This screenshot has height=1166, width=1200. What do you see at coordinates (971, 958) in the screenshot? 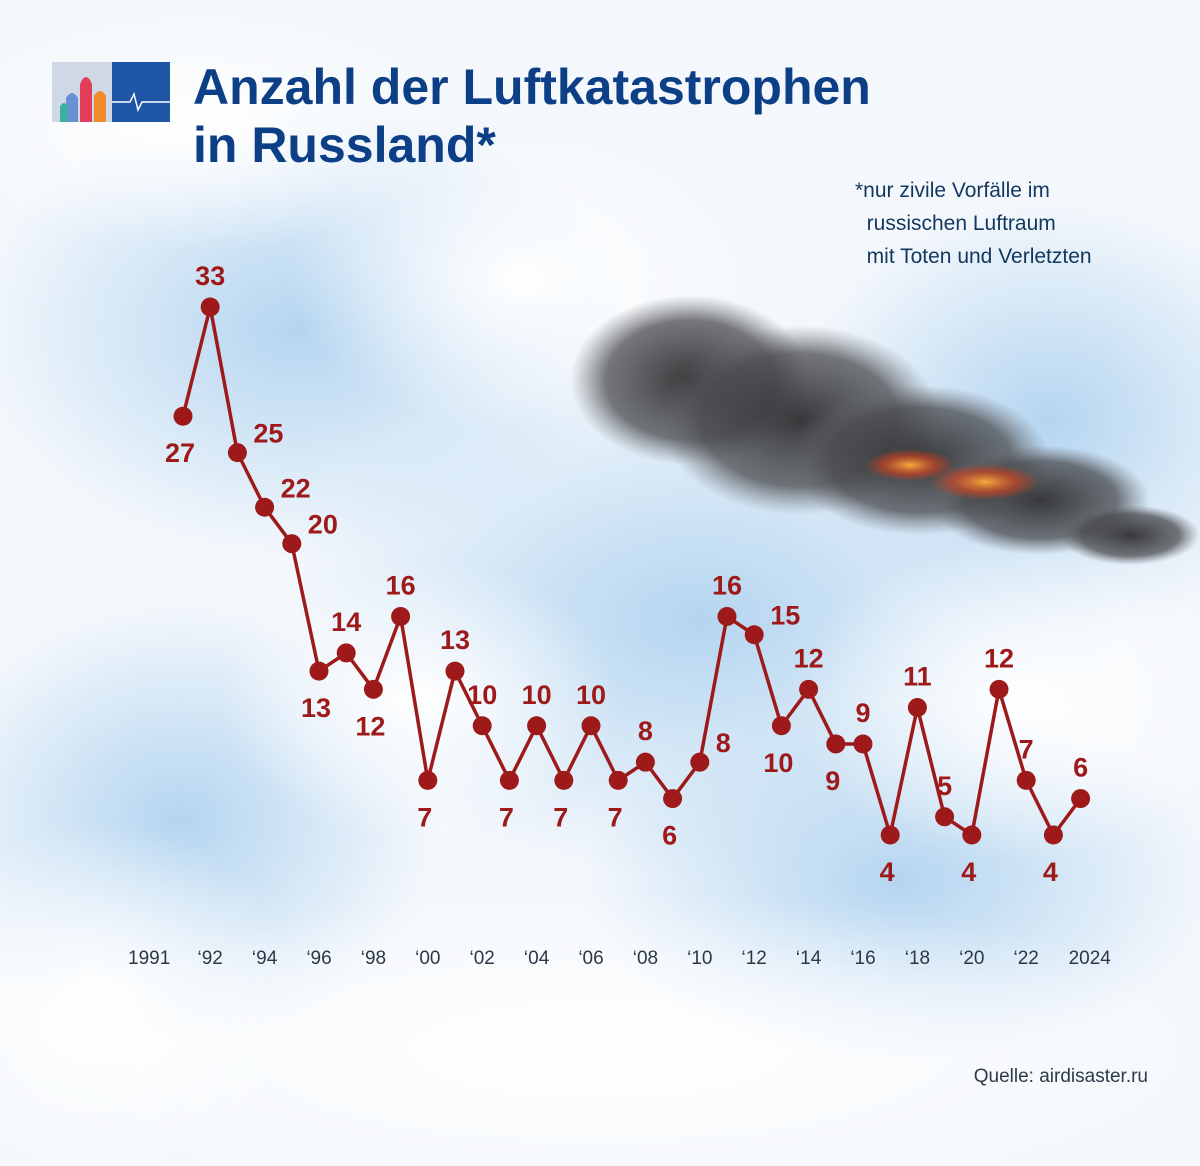
I see `x-tick-label-2020: ‘20` at bounding box center [971, 958].